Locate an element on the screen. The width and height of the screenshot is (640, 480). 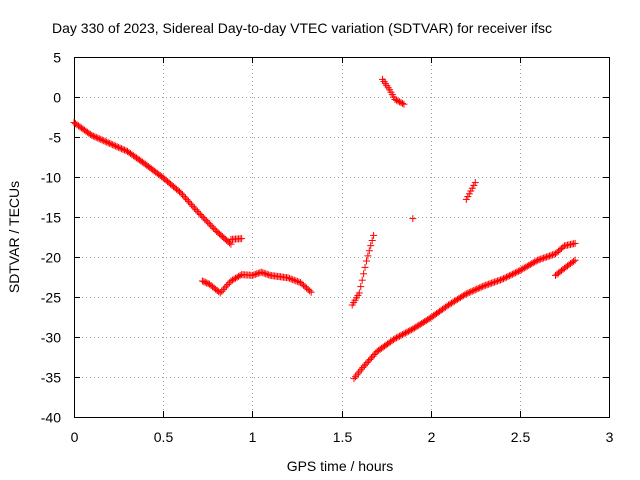
x-tick-label: 3 is located at coordinates (610, 437).